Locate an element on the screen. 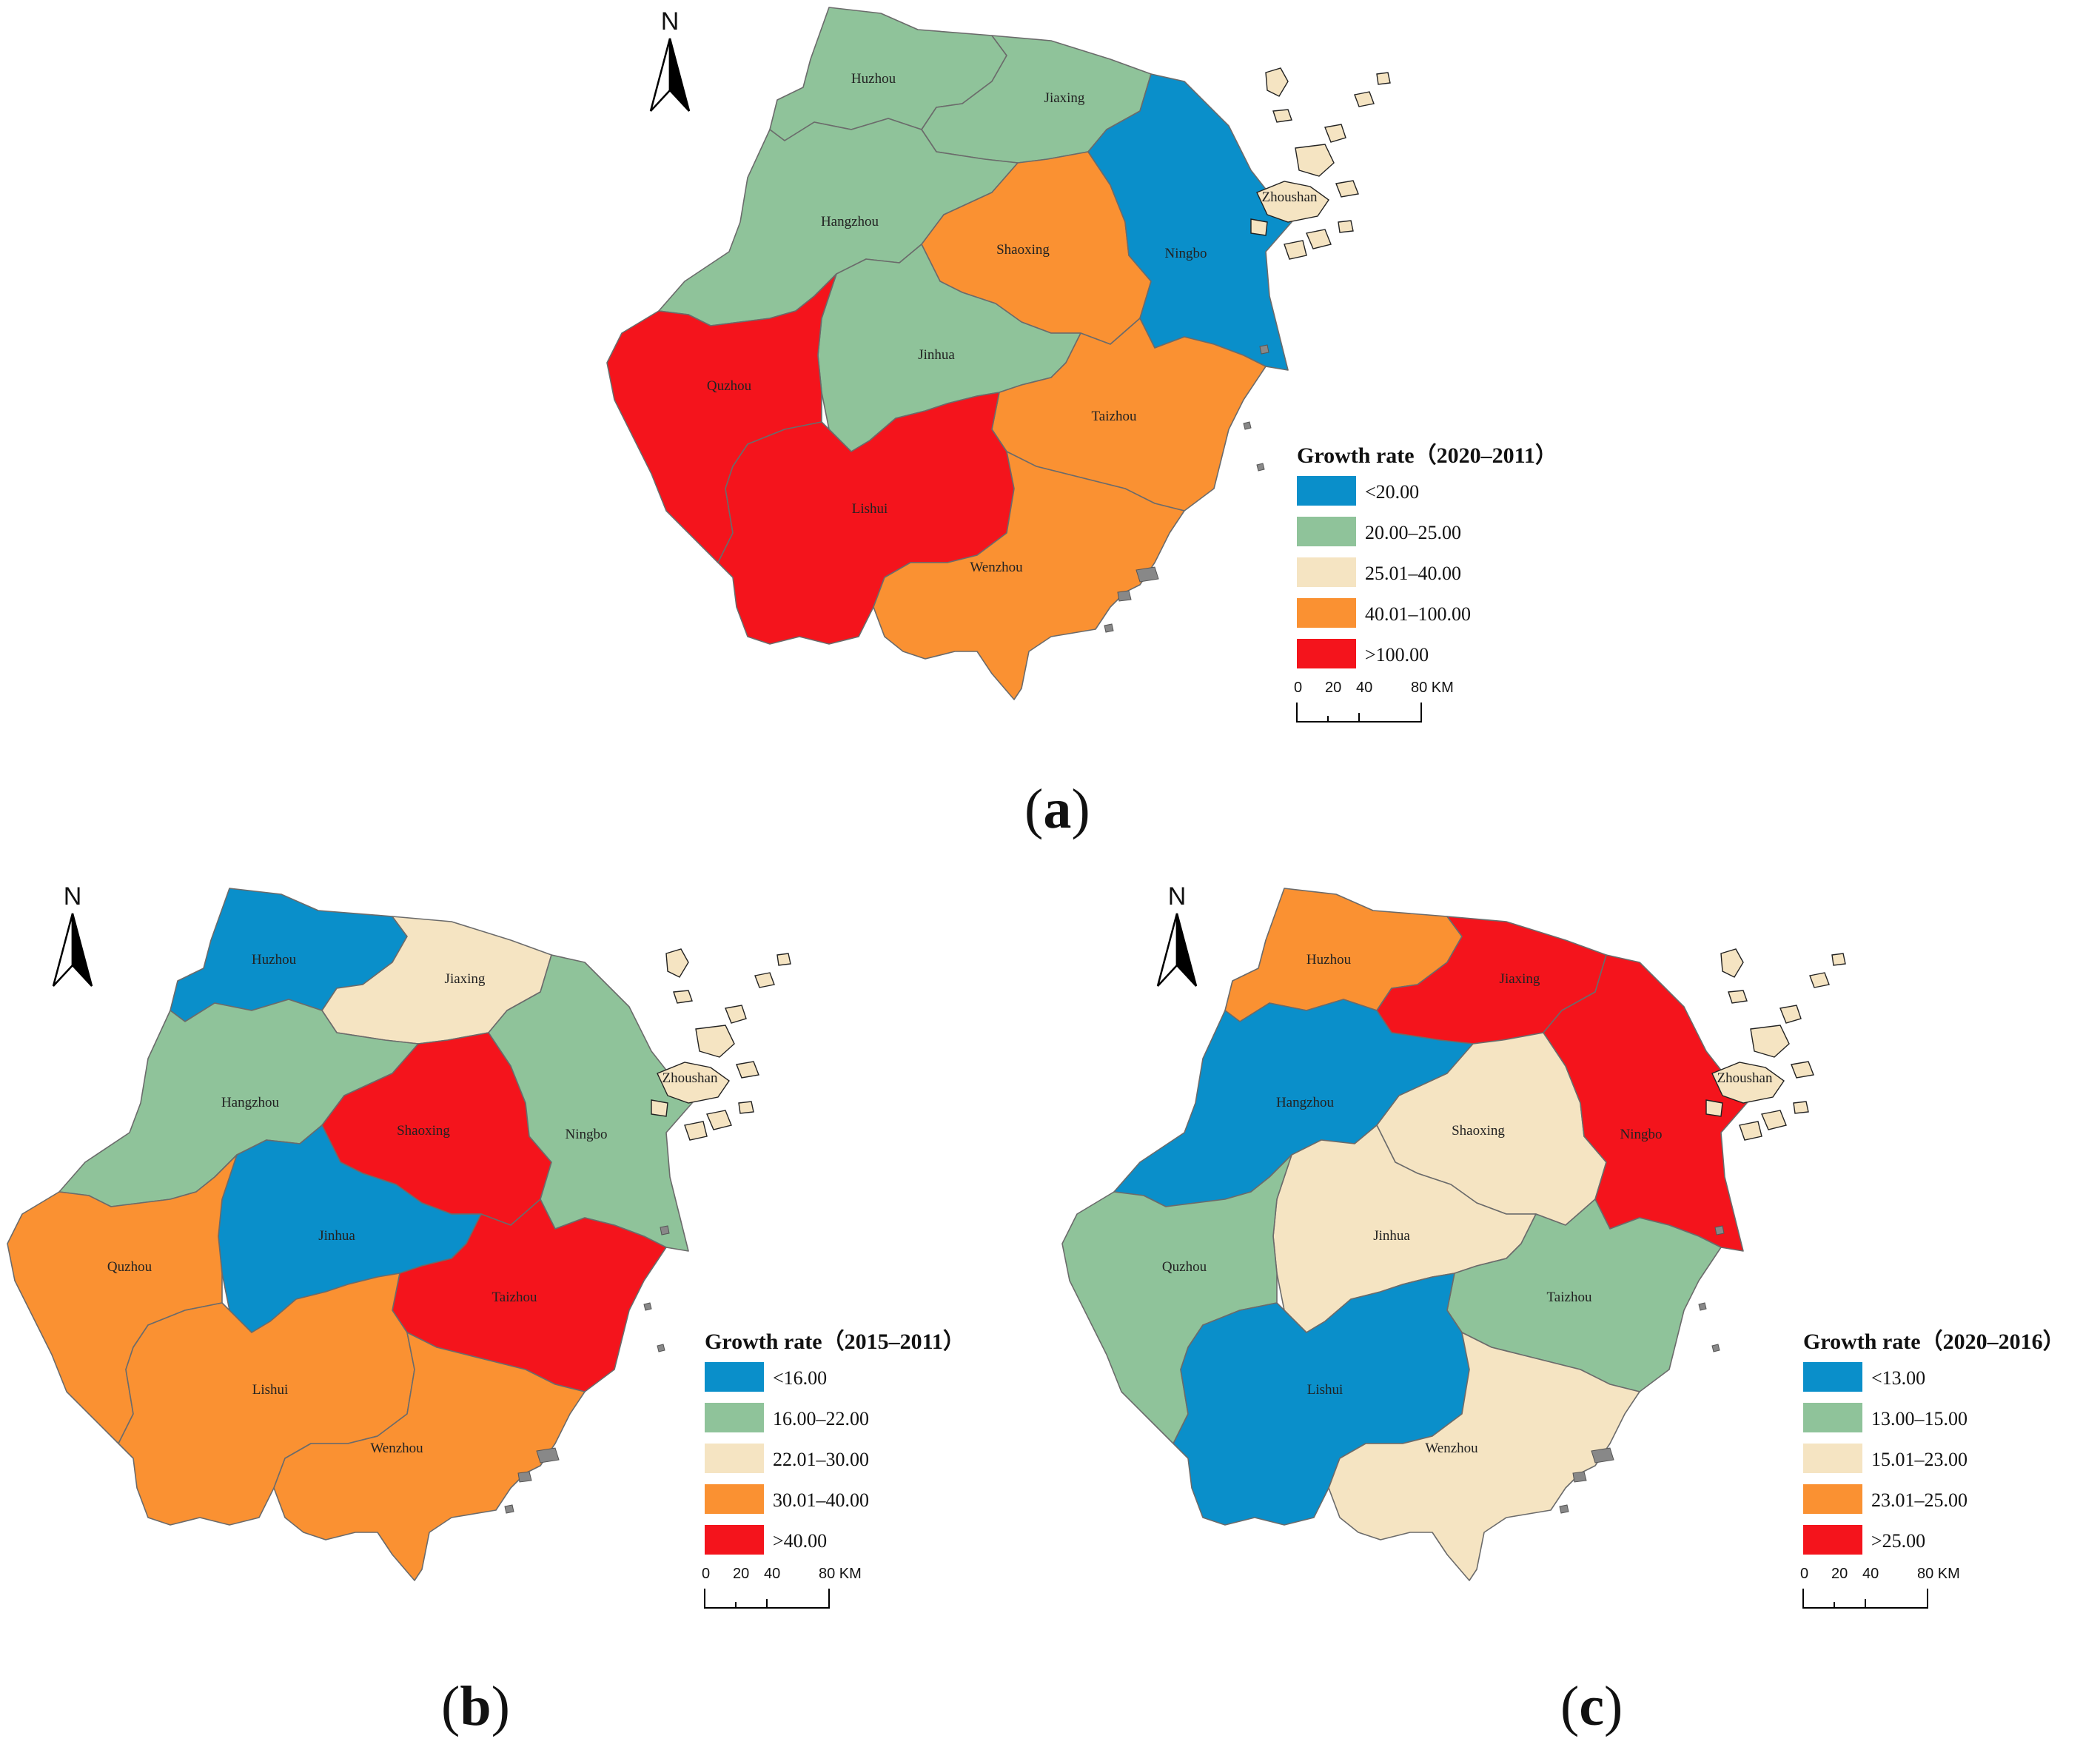 The width and height of the screenshot is (2100, 1750). legend-title: Growth rate（2020–2016） is located at coordinates (1934, 1341).